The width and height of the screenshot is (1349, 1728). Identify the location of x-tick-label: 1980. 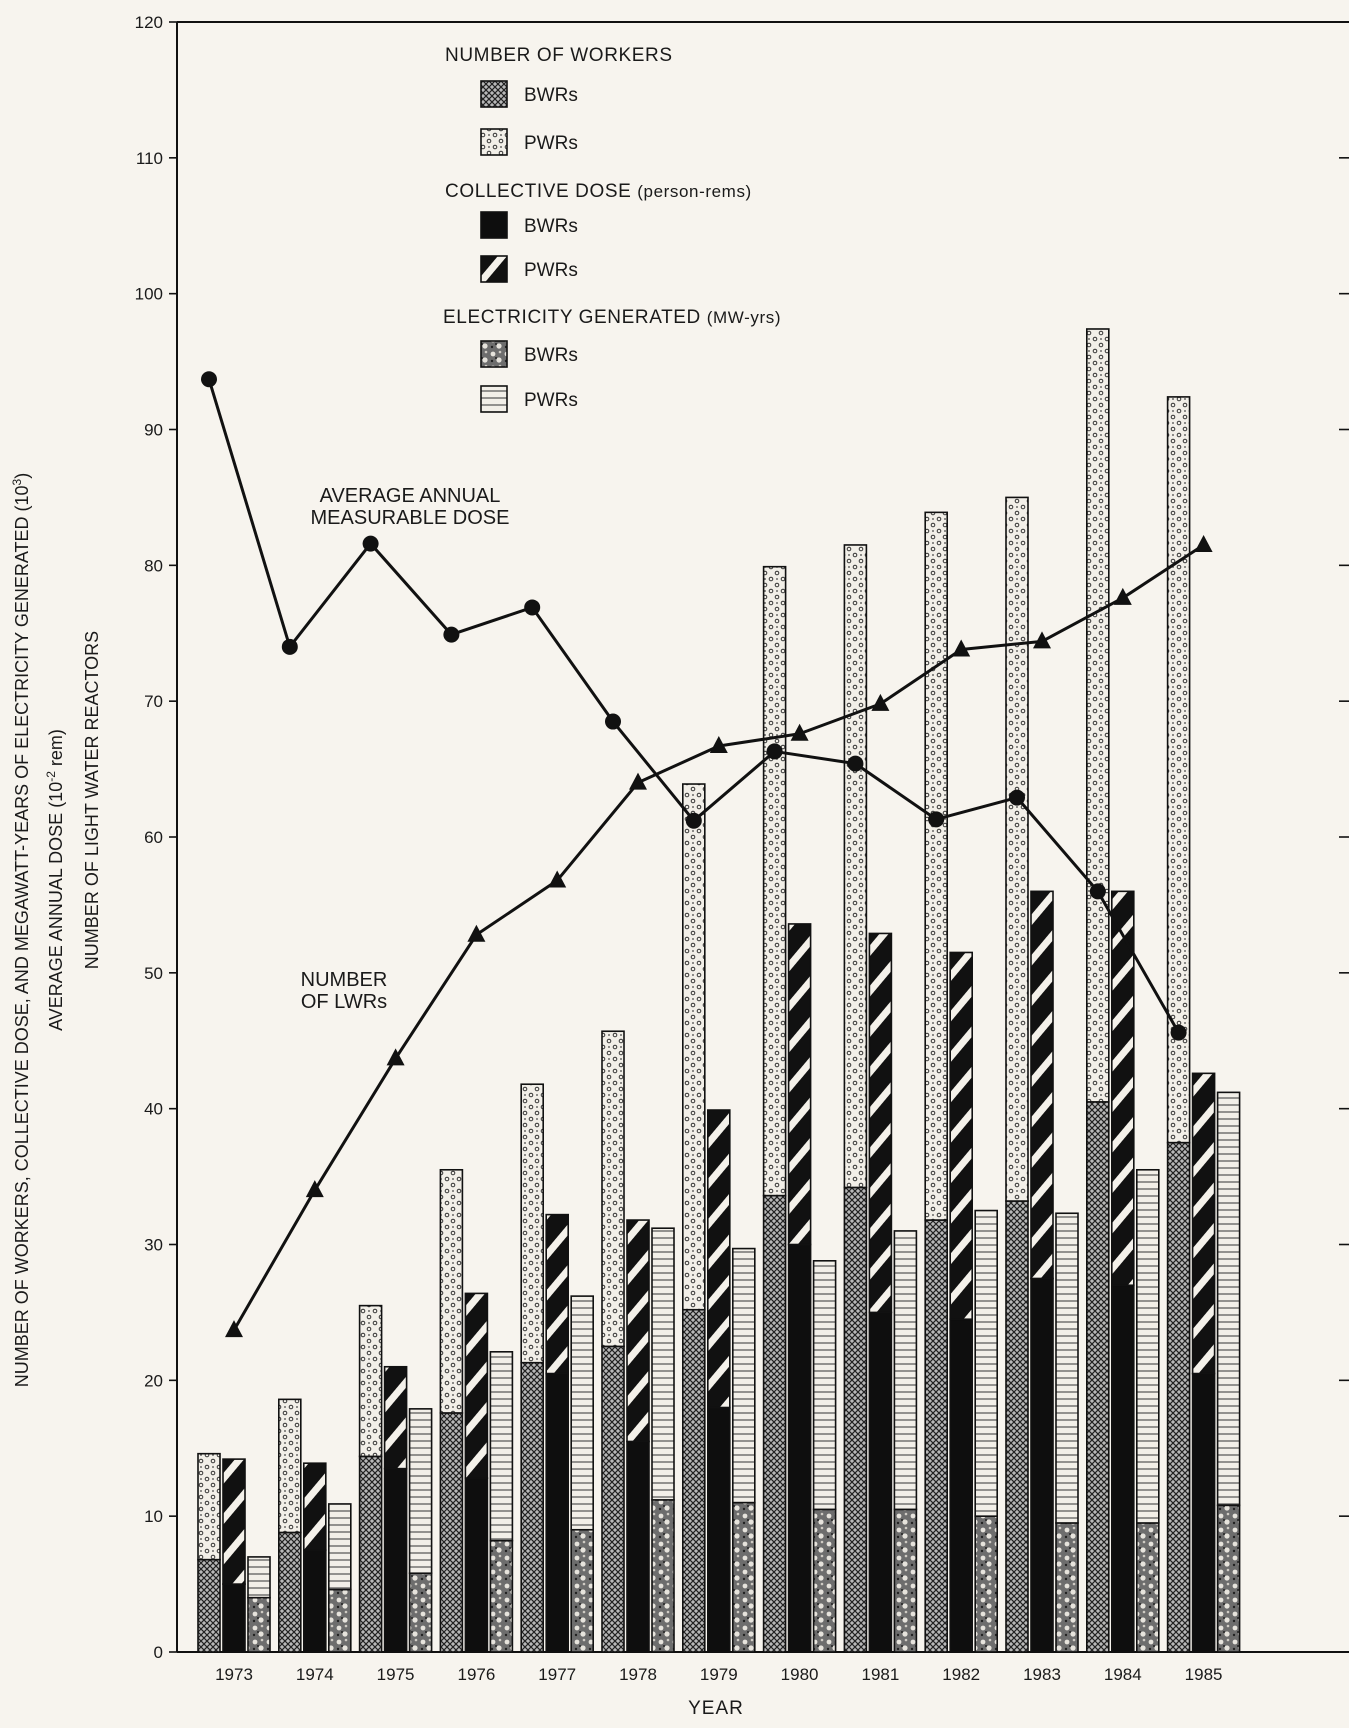
(800, 1674).